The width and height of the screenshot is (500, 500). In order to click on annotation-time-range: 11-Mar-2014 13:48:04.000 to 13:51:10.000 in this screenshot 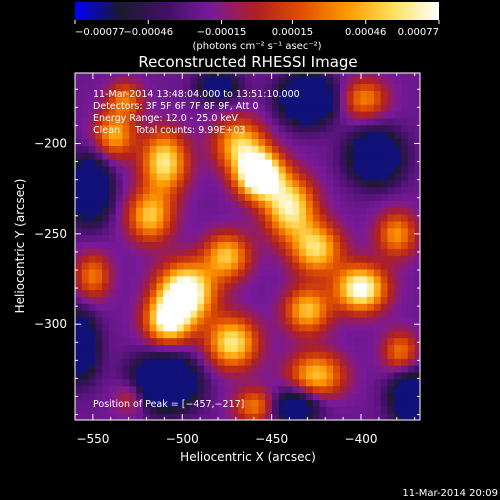, I will do `click(196, 94)`.